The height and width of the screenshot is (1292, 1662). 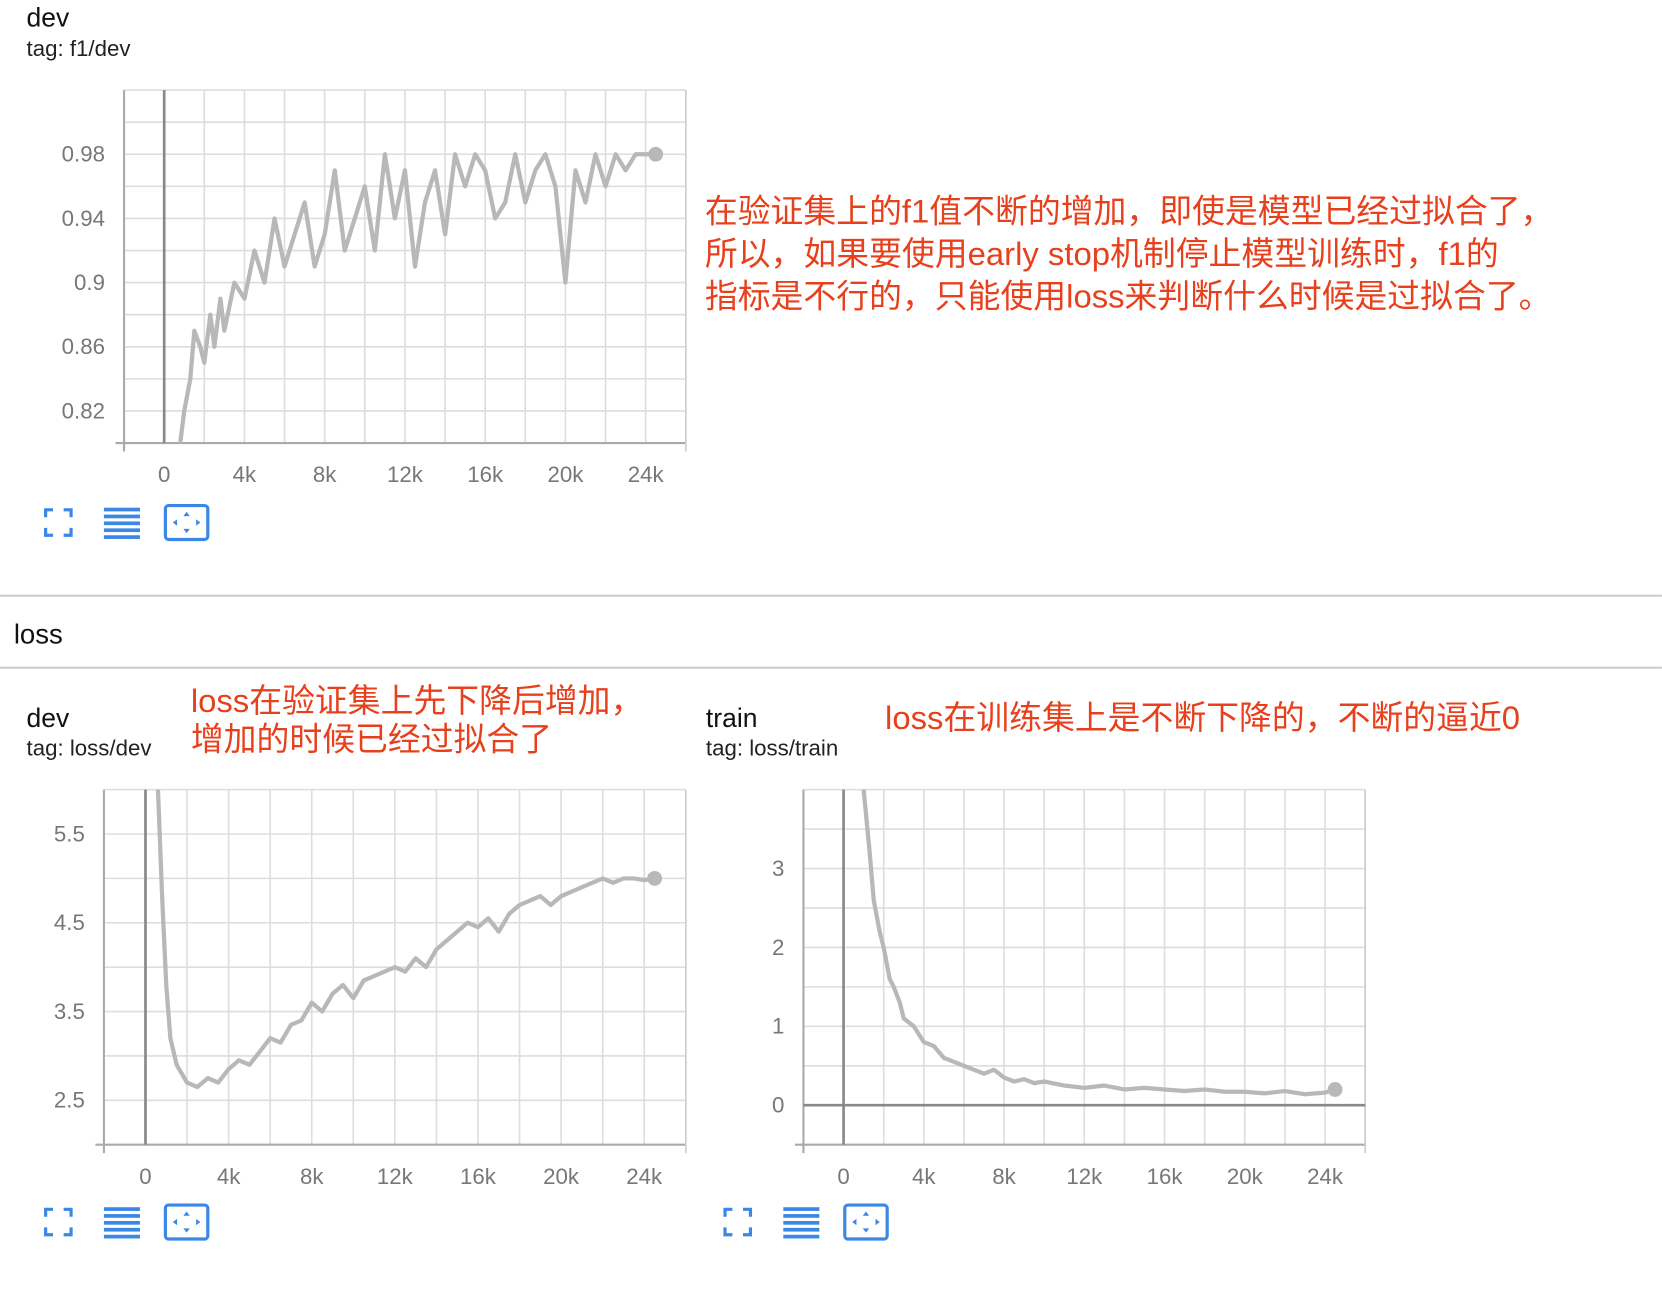 I want to click on annotation: 所以，如果要使用early stop机制停止模型训练时，f1的, so click(x=1102, y=253).